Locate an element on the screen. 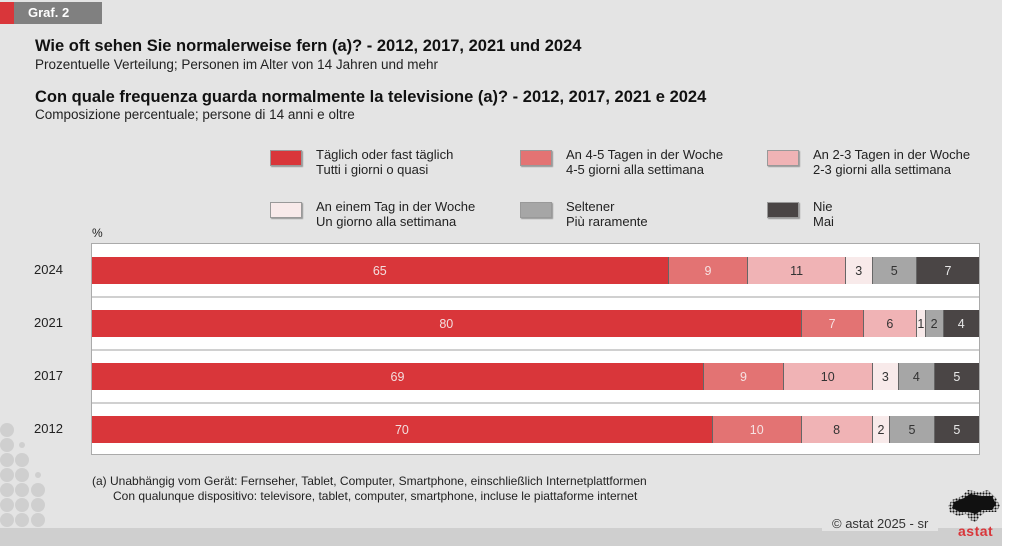 The width and height of the screenshot is (1024, 546). bar-segment: 69 is located at coordinates (398, 376).